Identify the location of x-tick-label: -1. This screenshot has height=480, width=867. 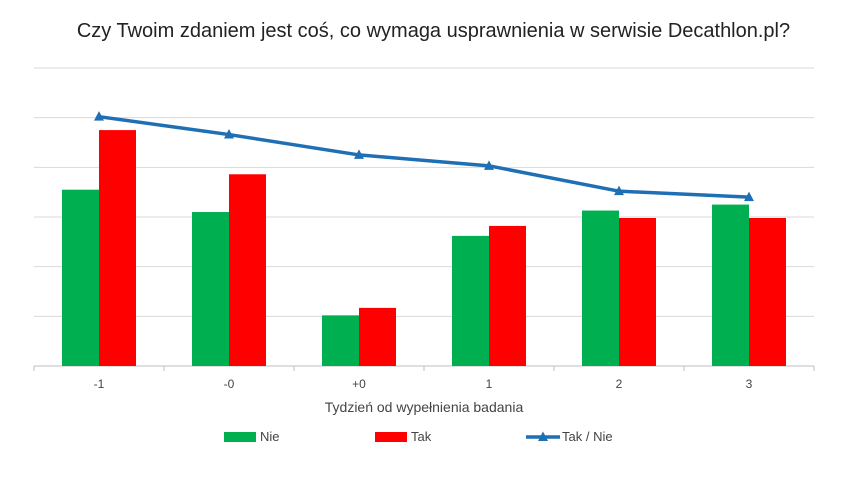
(99, 384).